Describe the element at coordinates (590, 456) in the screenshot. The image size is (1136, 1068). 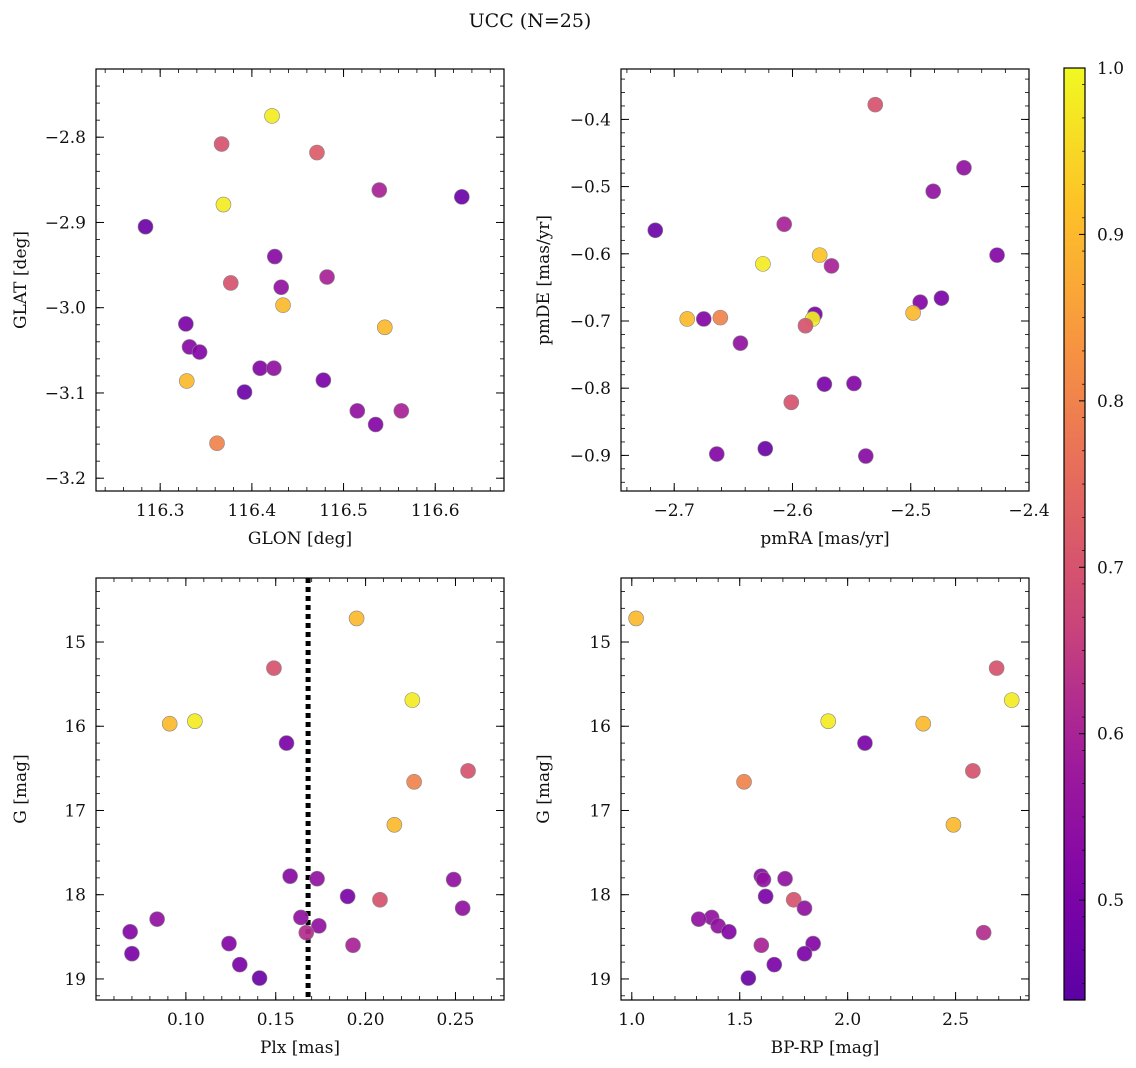
I see `y-tick-label: −0.9` at that location.